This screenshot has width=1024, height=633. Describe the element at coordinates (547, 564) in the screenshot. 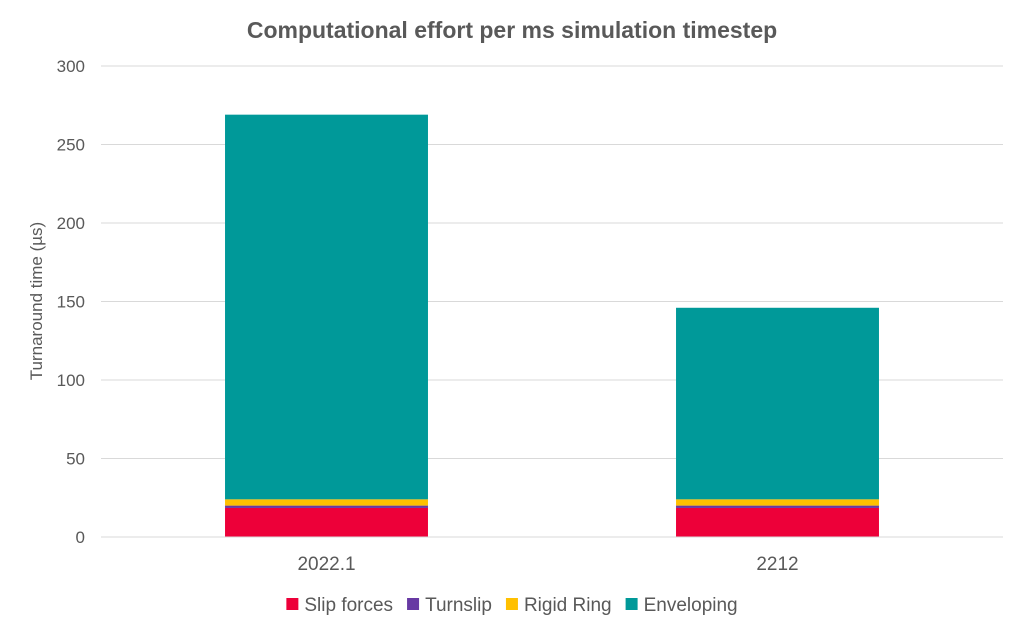

I see `x-axis-ticks: 2022.1 2212` at that location.